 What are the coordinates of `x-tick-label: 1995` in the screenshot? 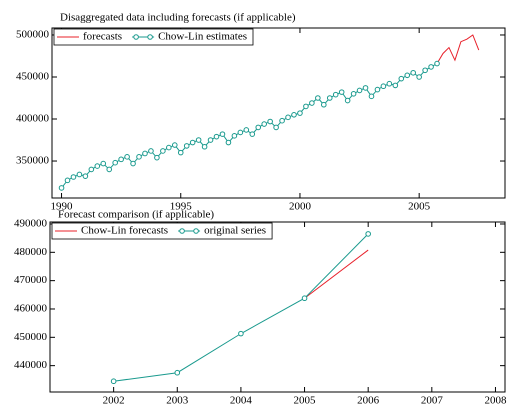 It's located at (181, 207).